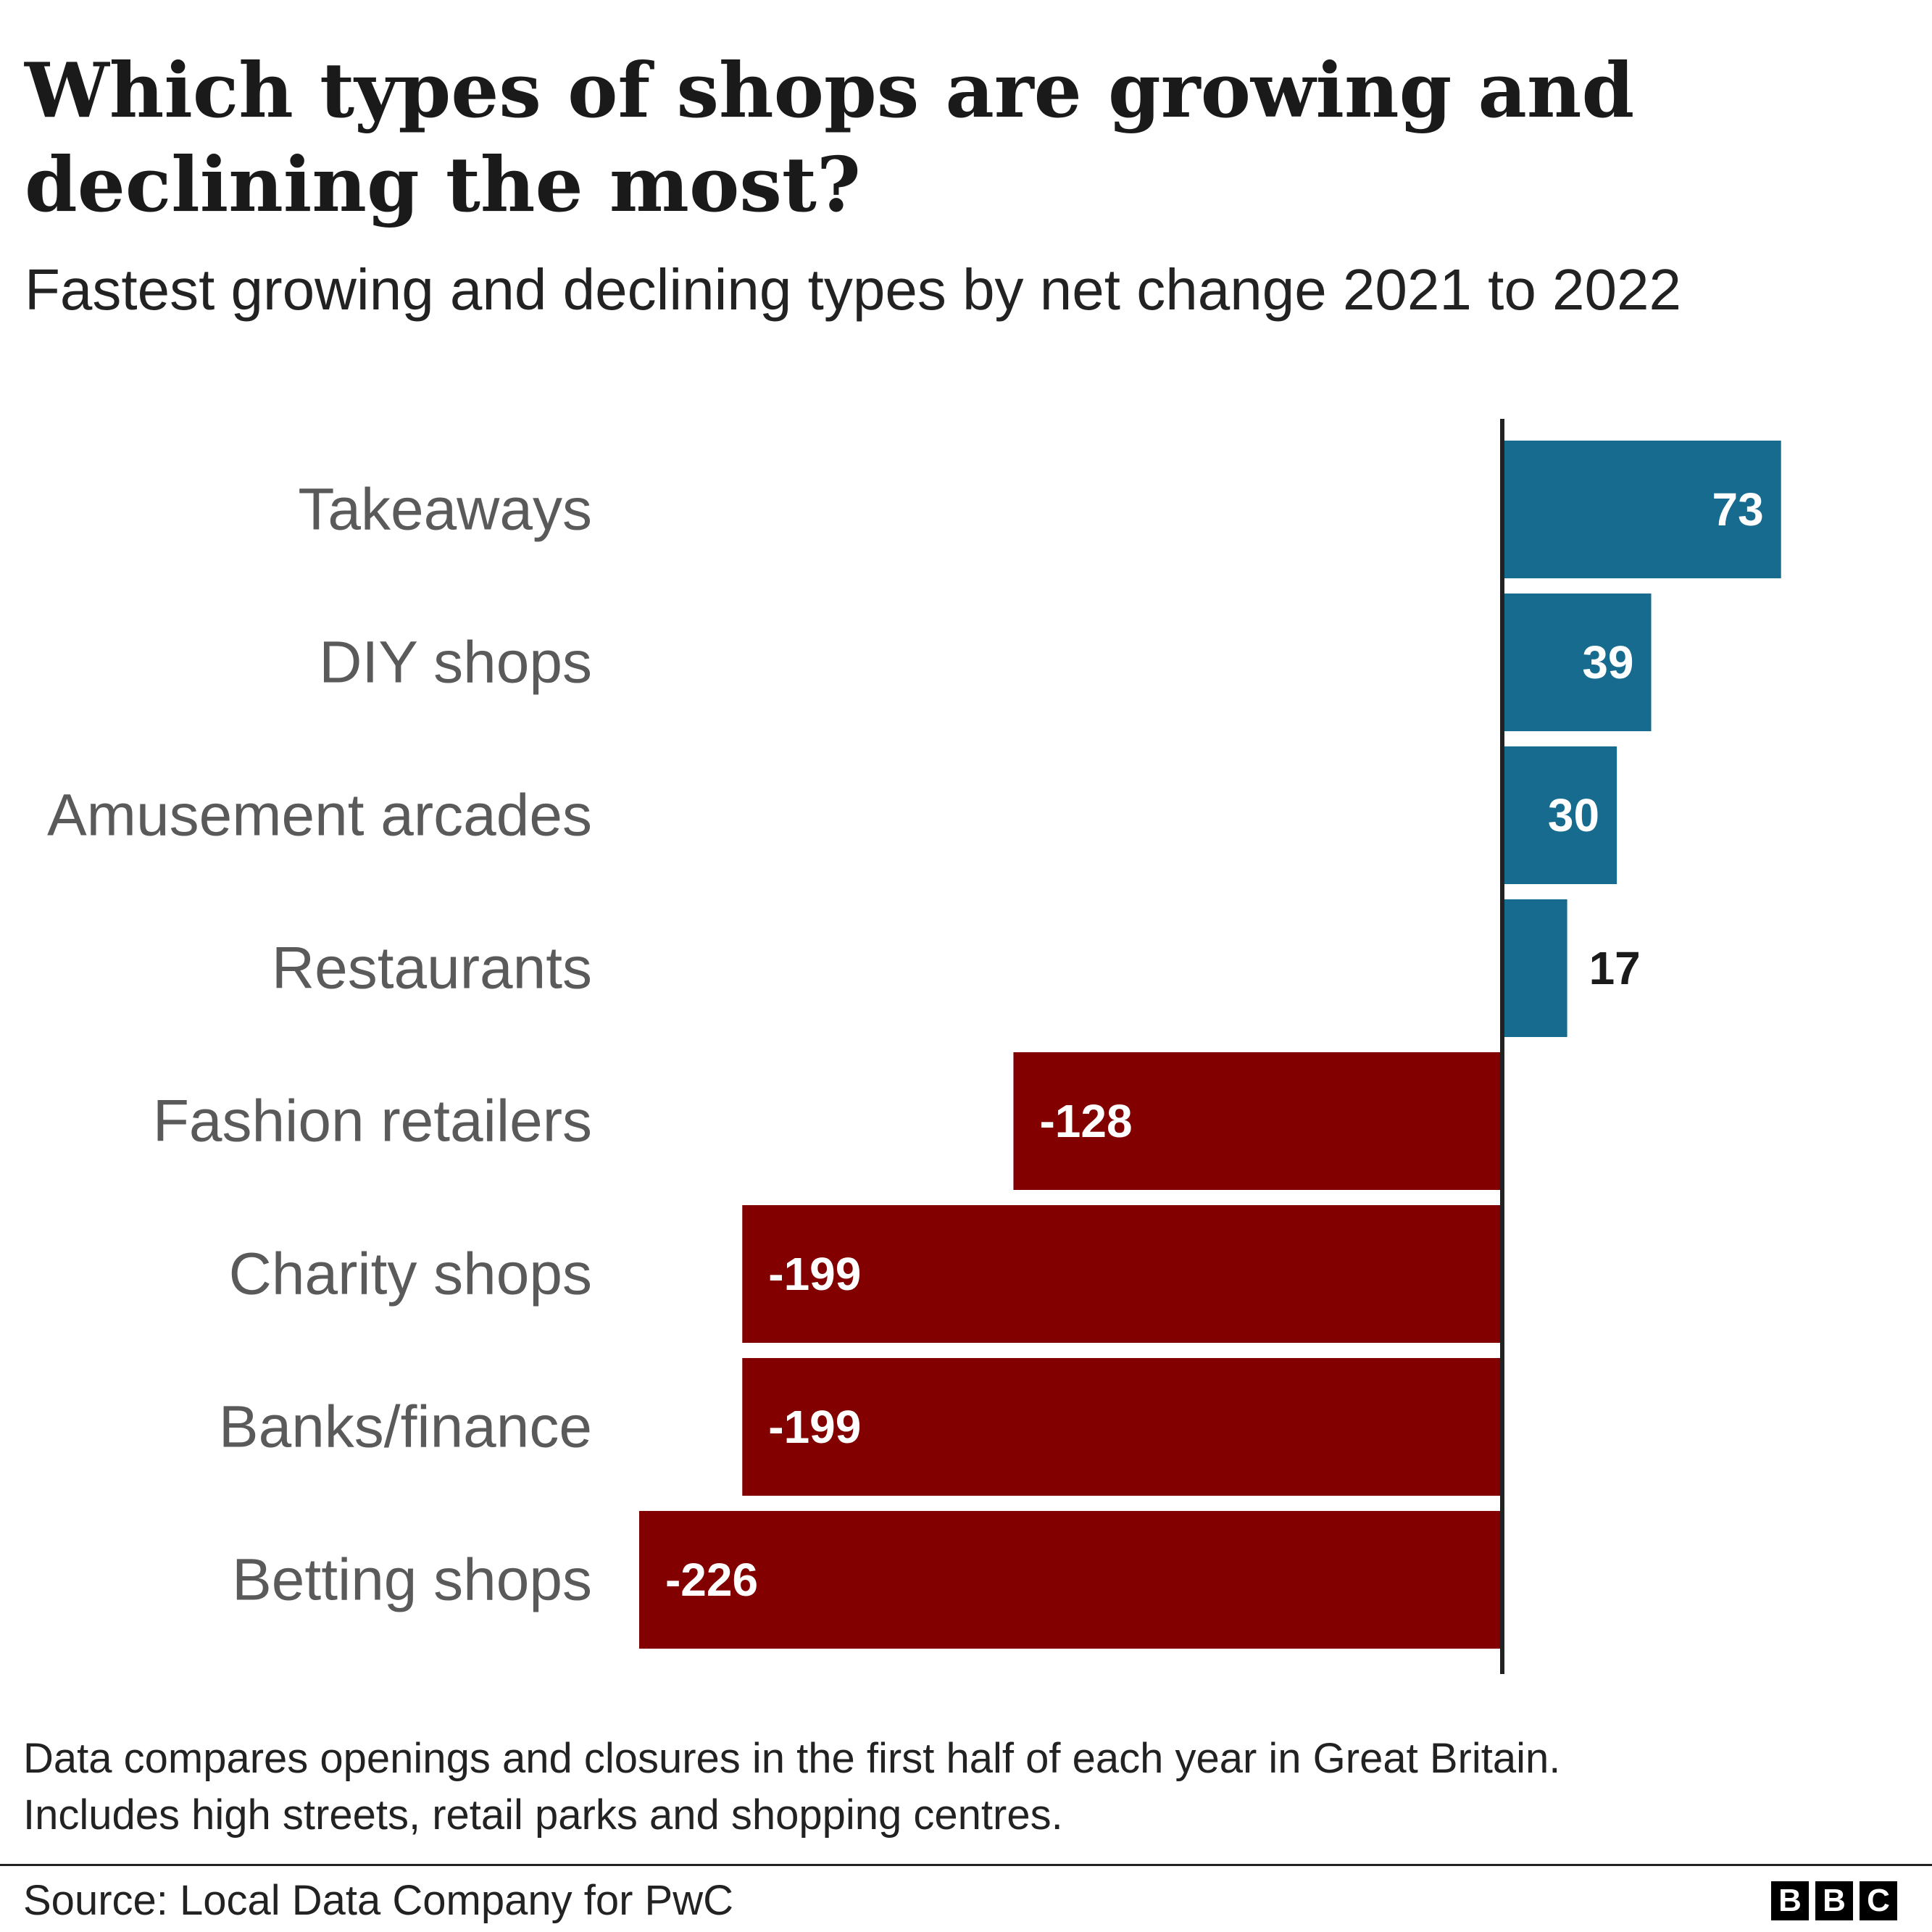 The image size is (1932, 1932). Describe the element at coordinates (1641, 510) in the screenshot. I see `bar-takeaways` at that location.